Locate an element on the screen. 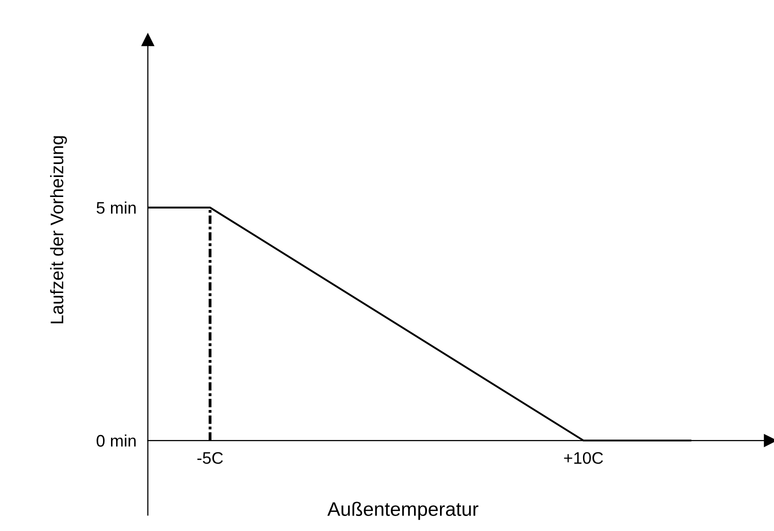  y-tick-label: 5 min is located at coordinates (116, 208).